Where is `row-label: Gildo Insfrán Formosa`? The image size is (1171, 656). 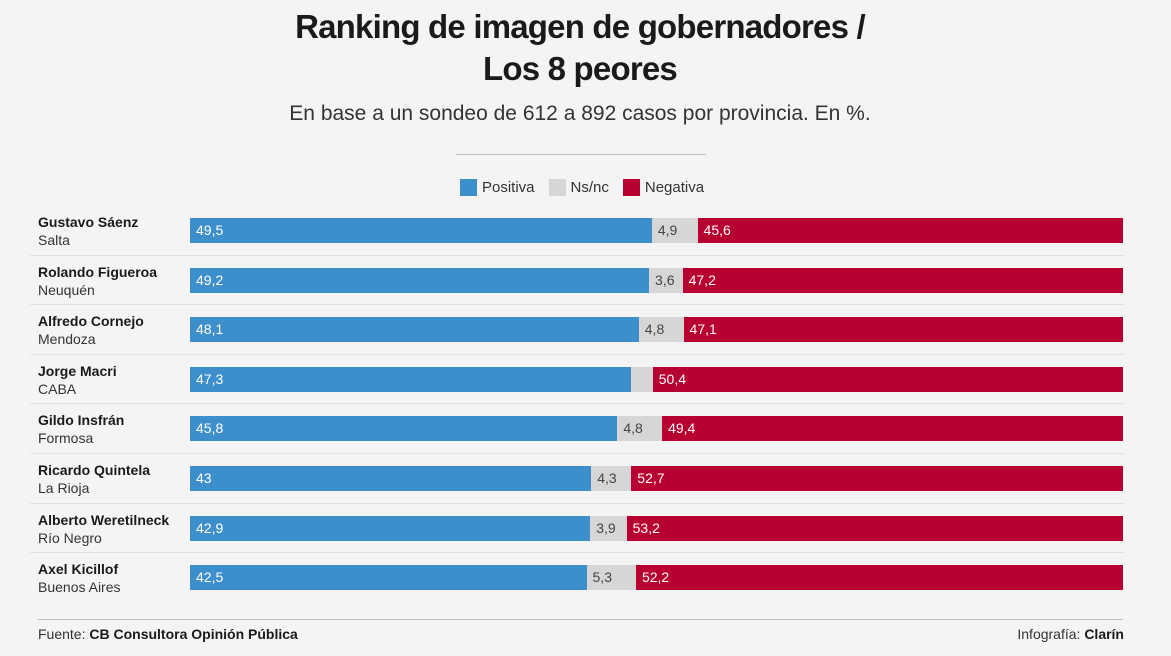 row-label: Gildo Insfrán Formosa is located at coordinates (81, 429).